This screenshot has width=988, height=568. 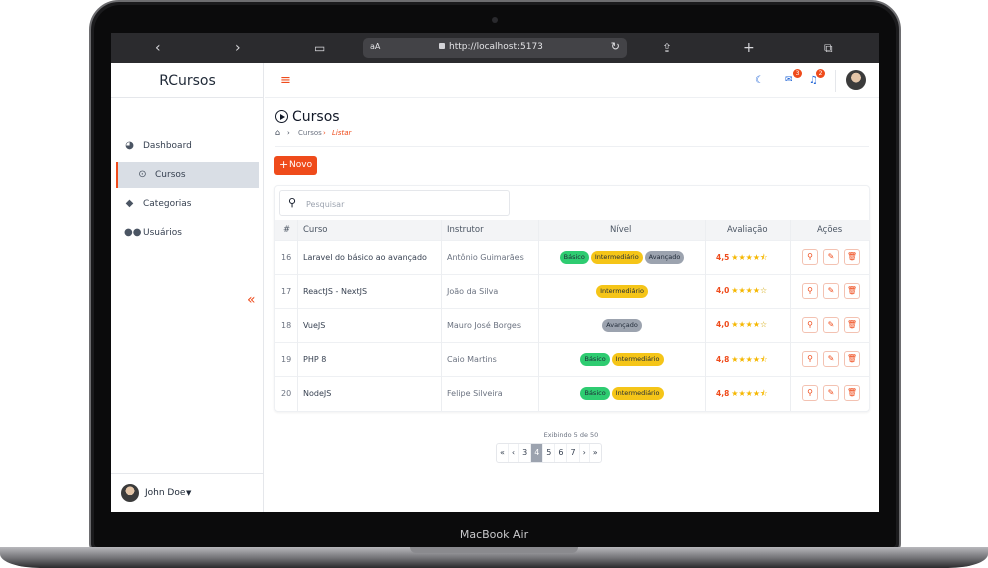 What do you see at coordinates (375, 46) in the screenshot?
I see `text-size-button: aA` at bounding box center [375, 46].